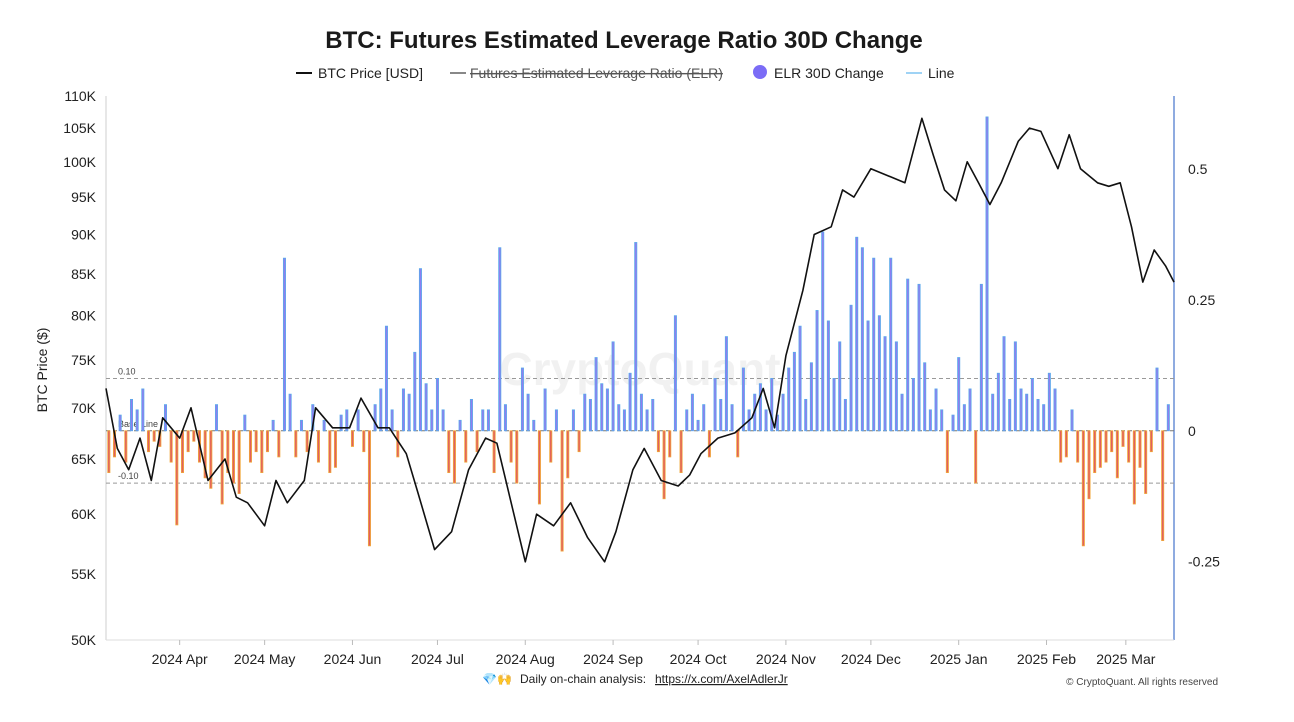  Describe the element at coordinates (1046, 659) in the screenshot. I see `x-tick-label: 2025 Feb` at that location.